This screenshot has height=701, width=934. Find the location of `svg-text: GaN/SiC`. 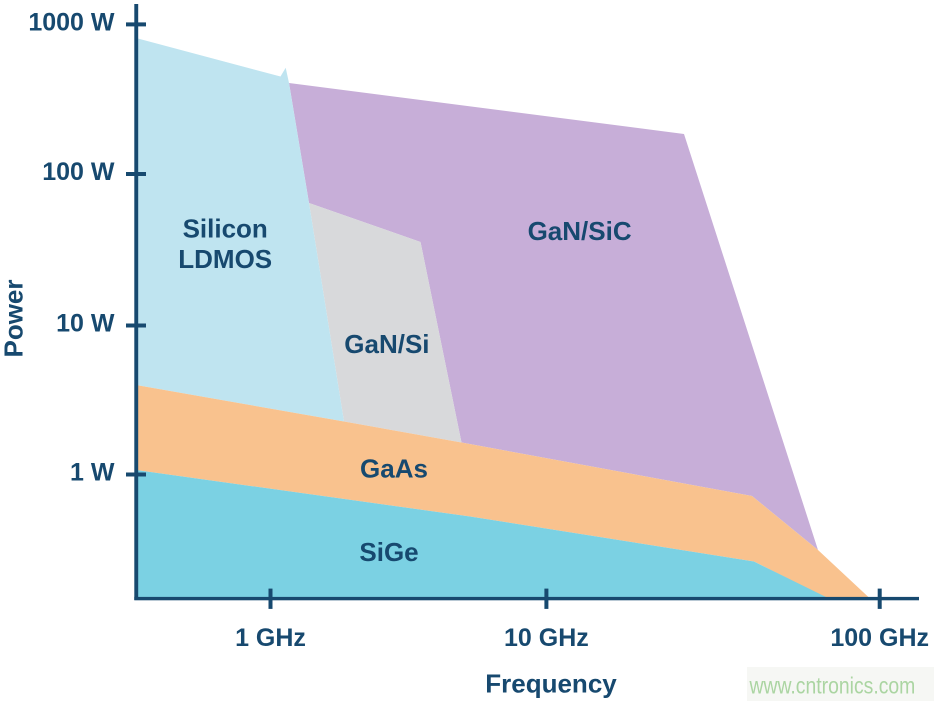

svg-text: GaN/SiC is located at coordinates (580, 231).